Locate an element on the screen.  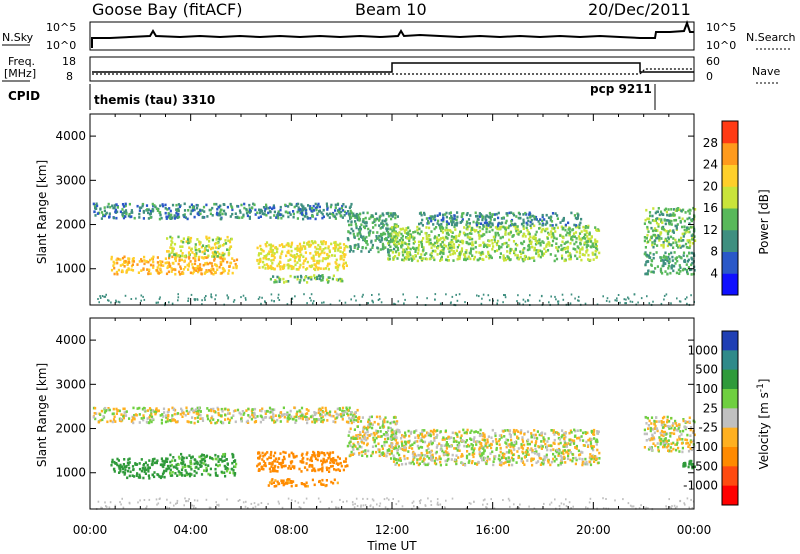
nsky-label: N.Sky is located at coordinates (18, 37).